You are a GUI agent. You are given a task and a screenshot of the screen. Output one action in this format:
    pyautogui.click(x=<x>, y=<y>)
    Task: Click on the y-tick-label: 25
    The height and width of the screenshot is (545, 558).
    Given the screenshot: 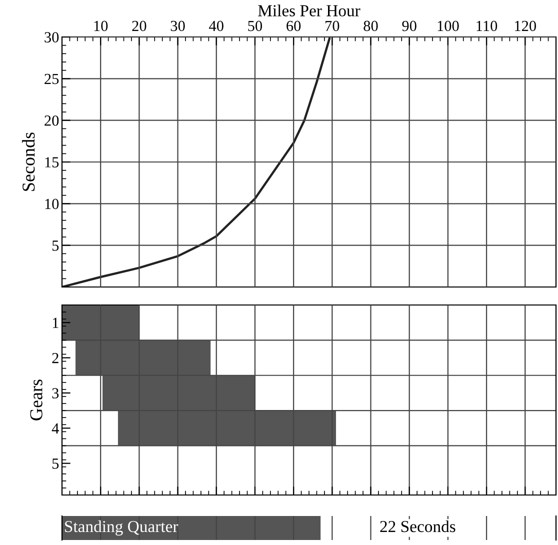 What is the action you would take?
    pyautogui.click(x=51, y=79)
    